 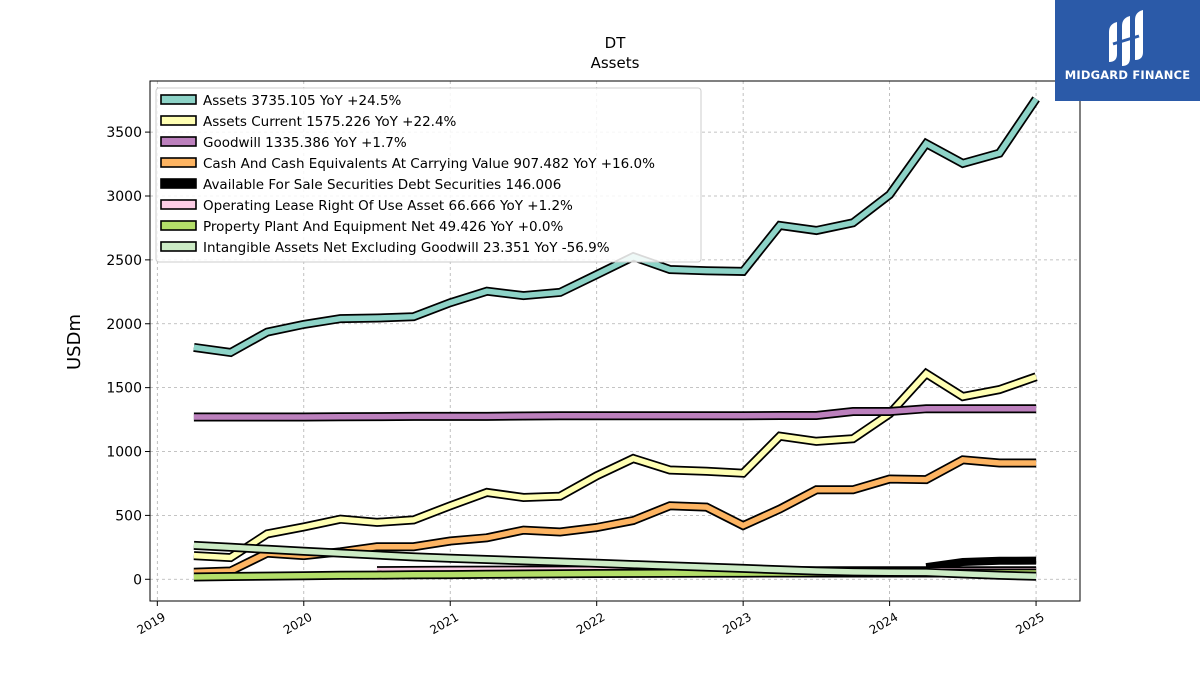 What do you see at coordinates (302, 101) in the screenshot?
I see `legend-entry: Assets 3735.105 YoY +24.5%` at bounding box center [302, 101].